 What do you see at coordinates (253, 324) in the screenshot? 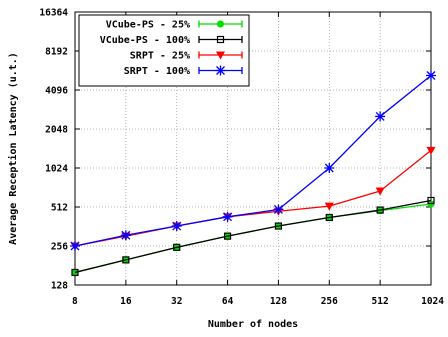
I see `x-axis-label: Number of nodes` at bounding box center [253, 324].